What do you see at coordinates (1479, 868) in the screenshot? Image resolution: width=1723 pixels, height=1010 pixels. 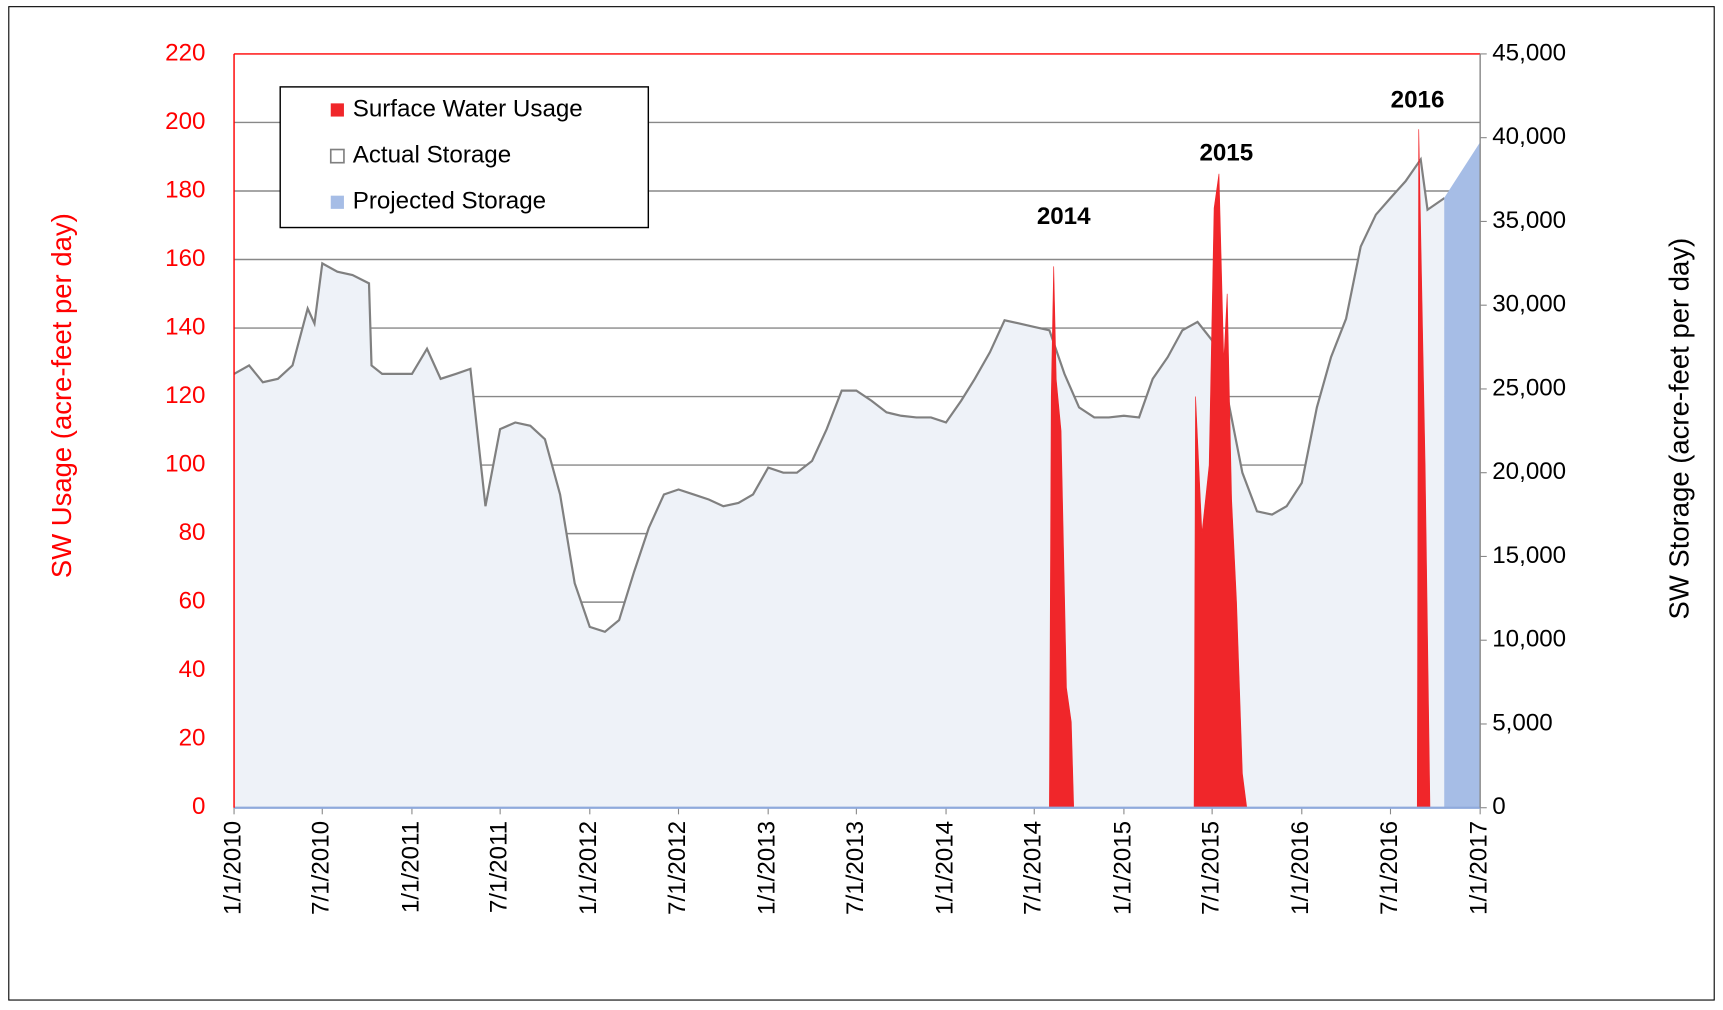 I see `x-tick-label: 1/1/2017` at bounding box center [1479, 868].